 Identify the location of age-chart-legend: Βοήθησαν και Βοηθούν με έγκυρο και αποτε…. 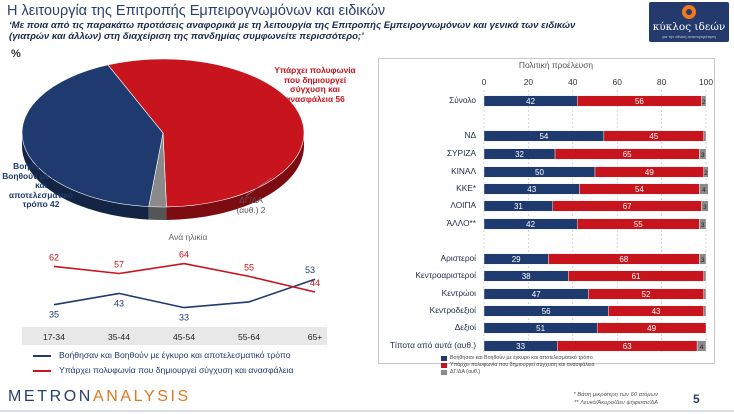
(163, 363).